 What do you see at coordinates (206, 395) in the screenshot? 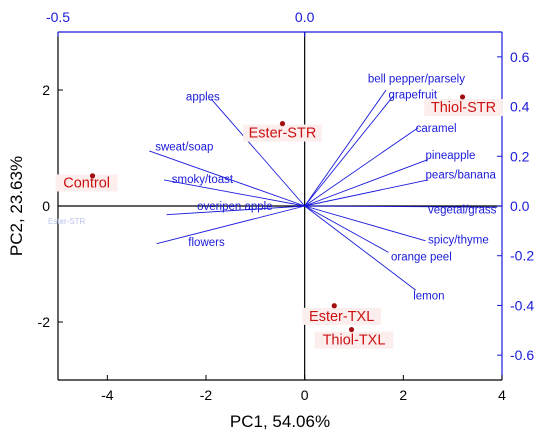
I see `x-tick-label: -2` at bounding box center [206, 395].